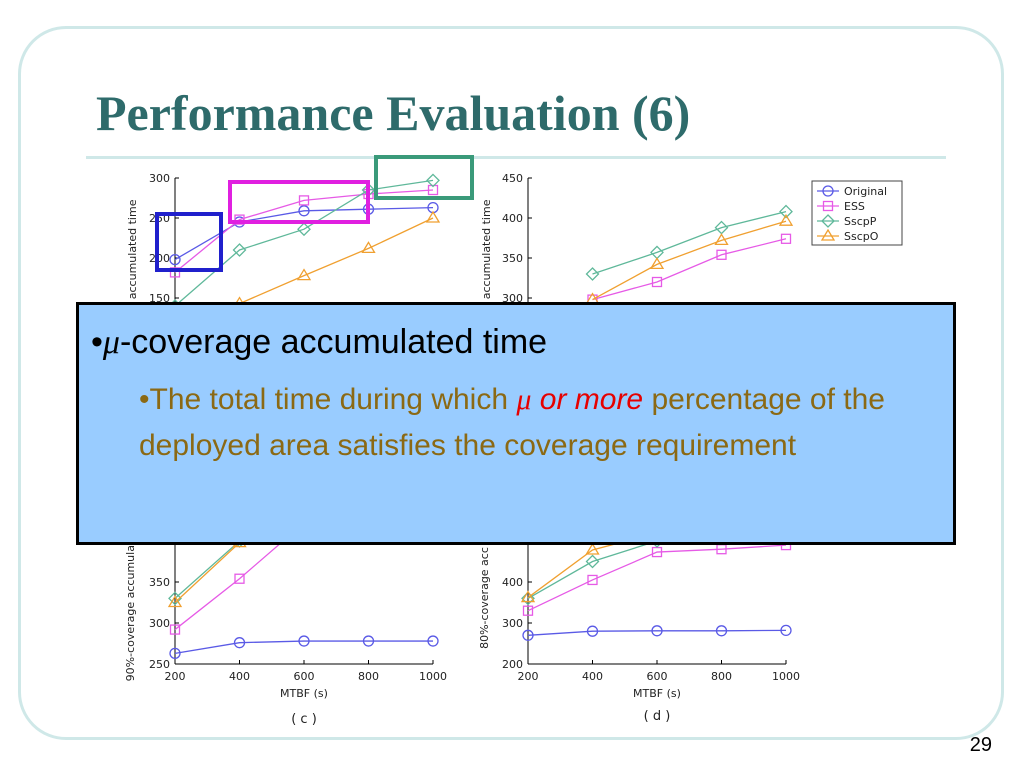 The height and width of the screenshot is (768, 1024). Describe the element at coordinates (189, 242) in the screenshot. I see `highlight-box-blue` at that location.